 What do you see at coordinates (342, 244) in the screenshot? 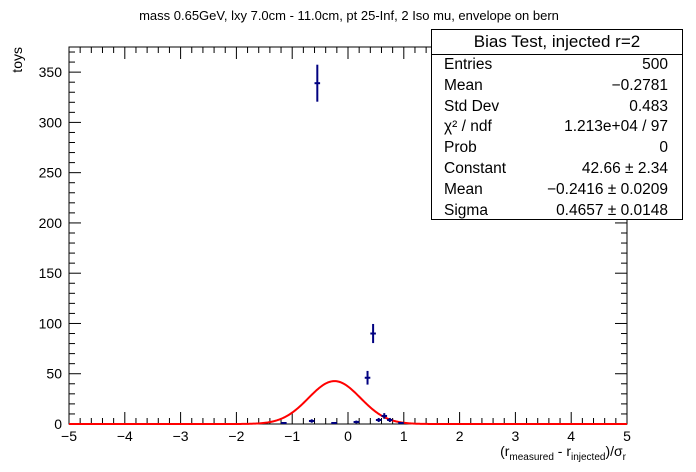
I see `data-points` at bounding box center [342, 244].